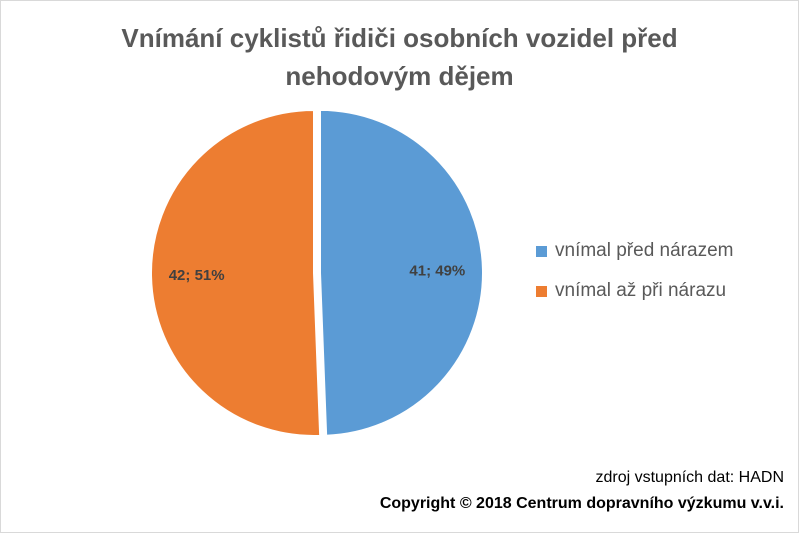  I want to click on legend-item-0: vnímal před nárazem, so click(634, 251).